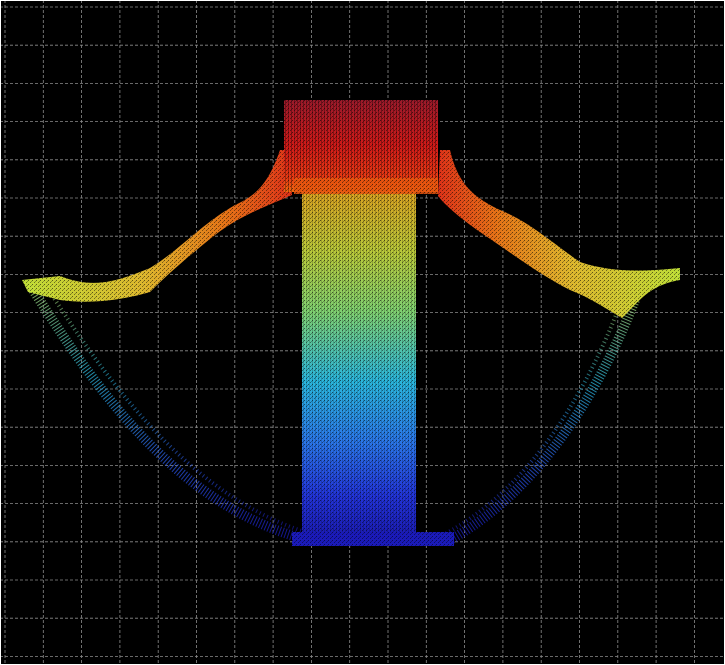 This screenshot has height=665, width=725. I want to click on left-curve-profile-inner, so click(177, 412).